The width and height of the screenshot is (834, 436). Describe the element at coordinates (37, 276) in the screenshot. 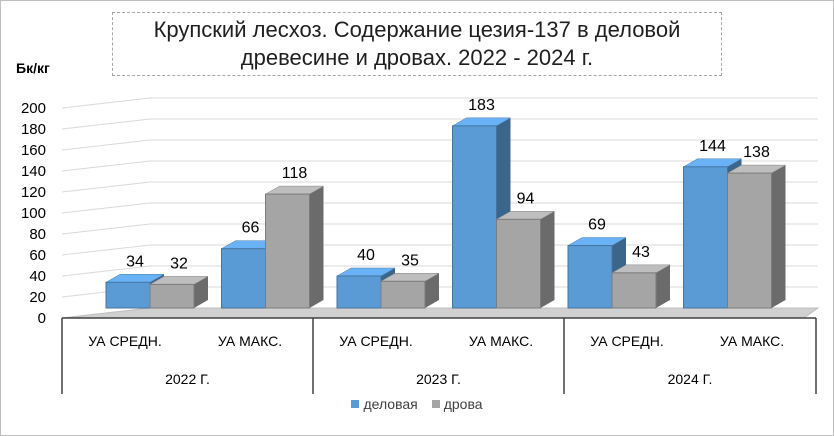

I see `y-tick-label: 40` at that location.